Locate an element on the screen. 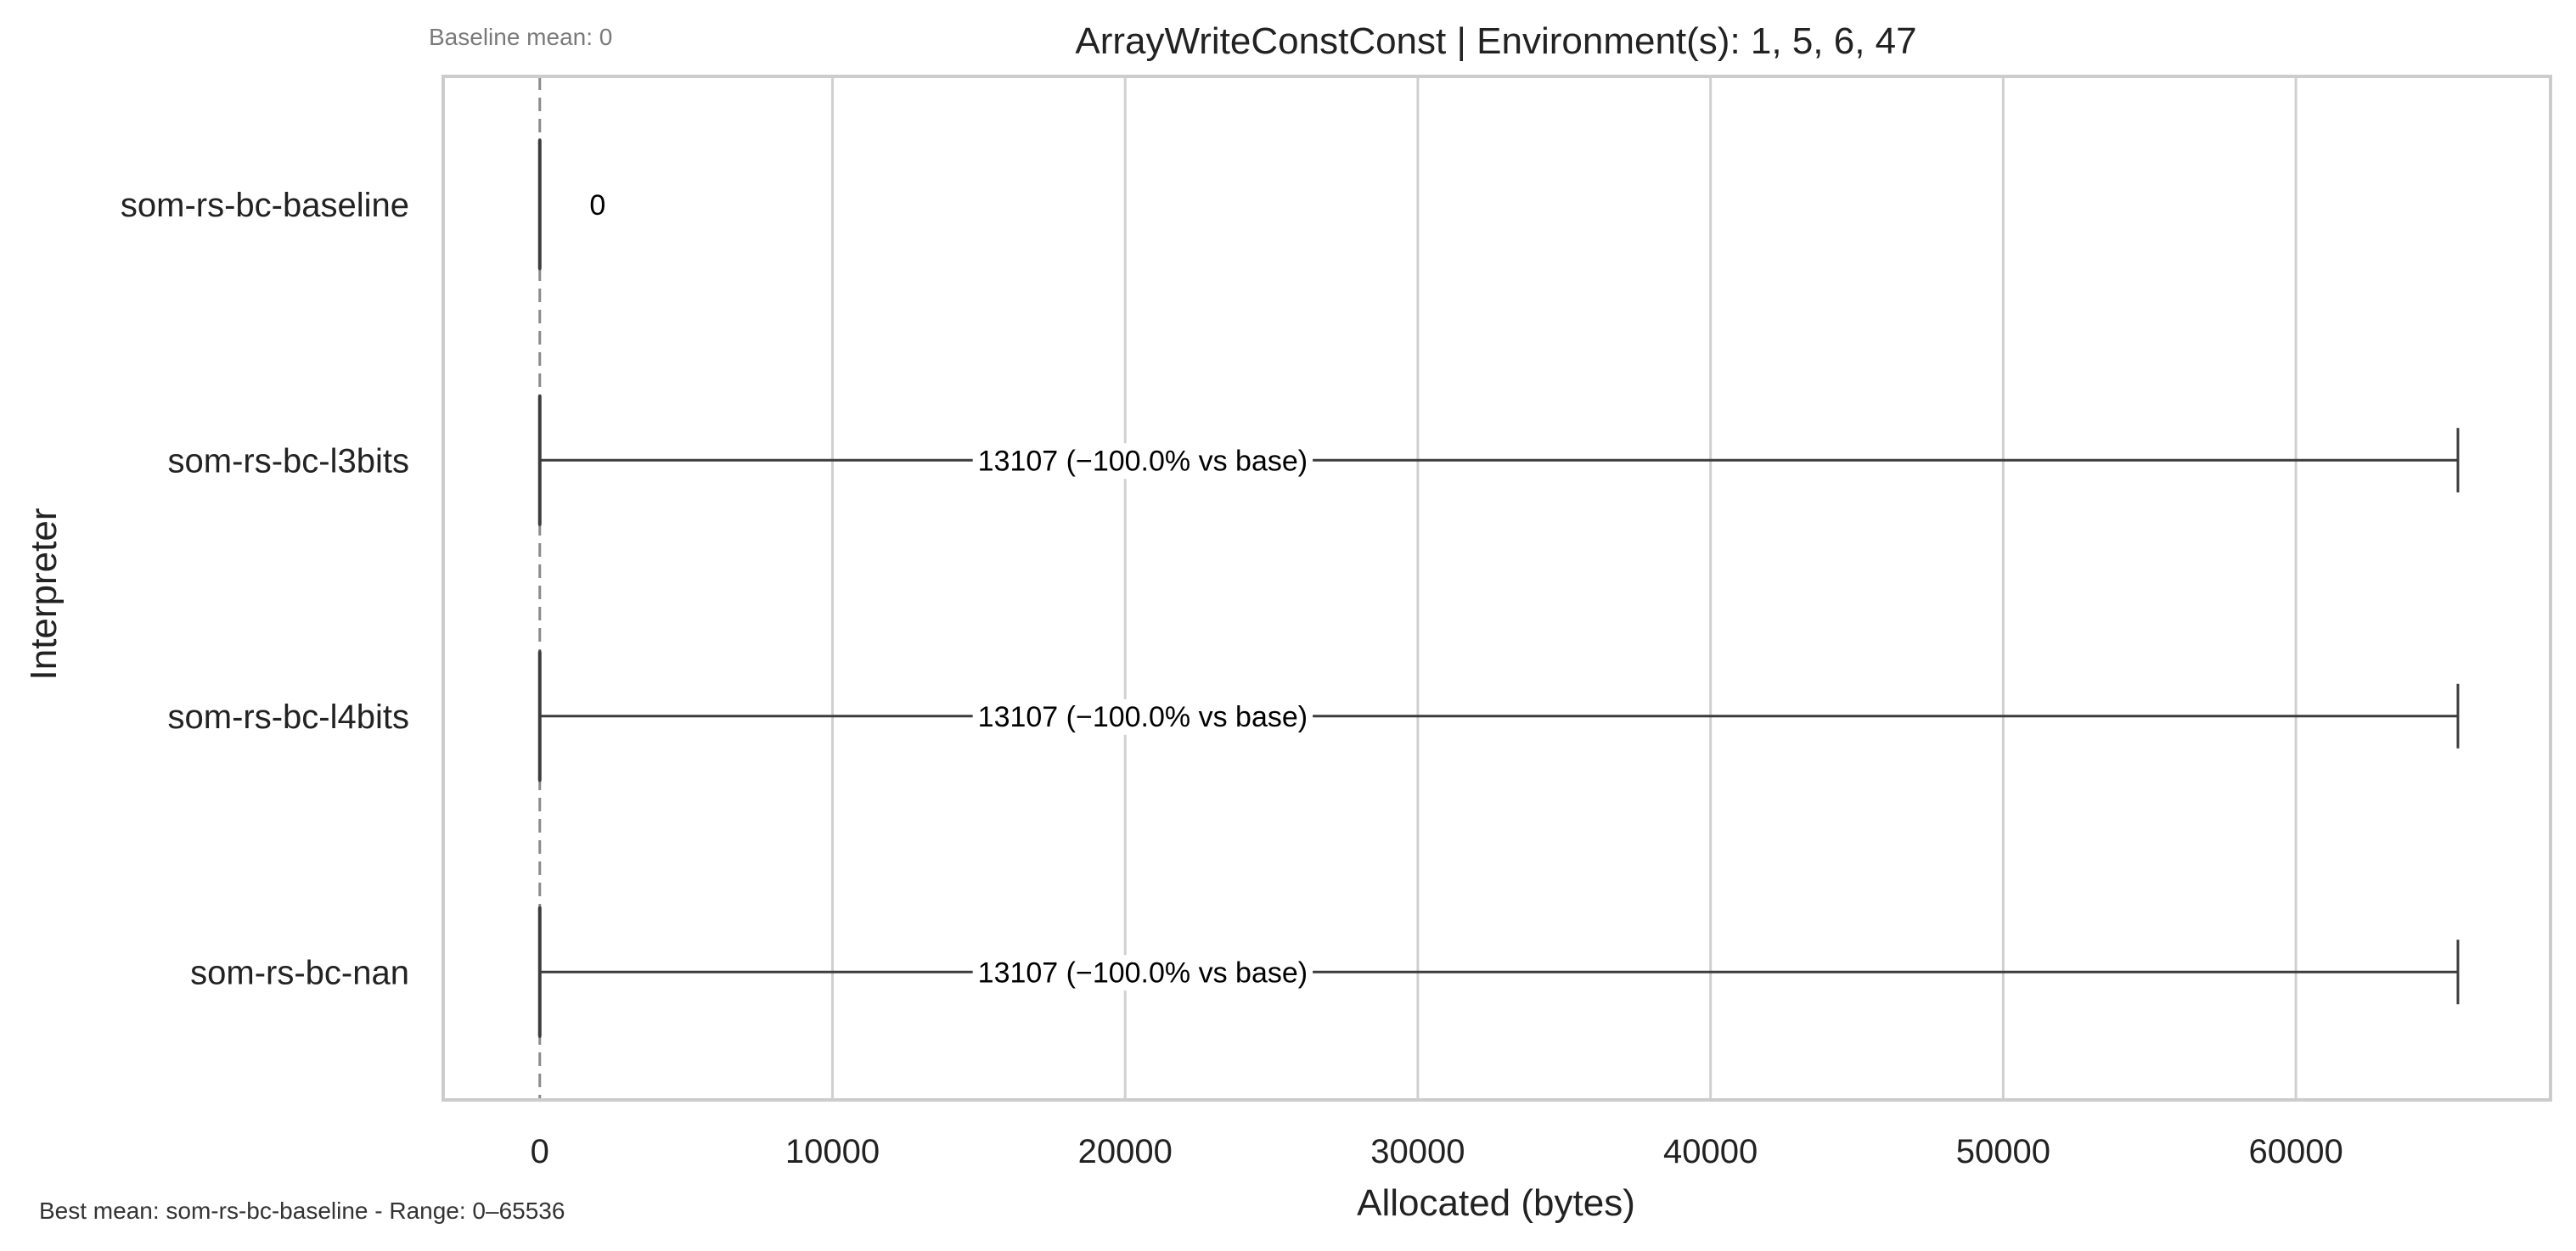 The image size is (2576, 1251). y-tick-label: som-rs-bc-nan is located at coordinates (299, 972).